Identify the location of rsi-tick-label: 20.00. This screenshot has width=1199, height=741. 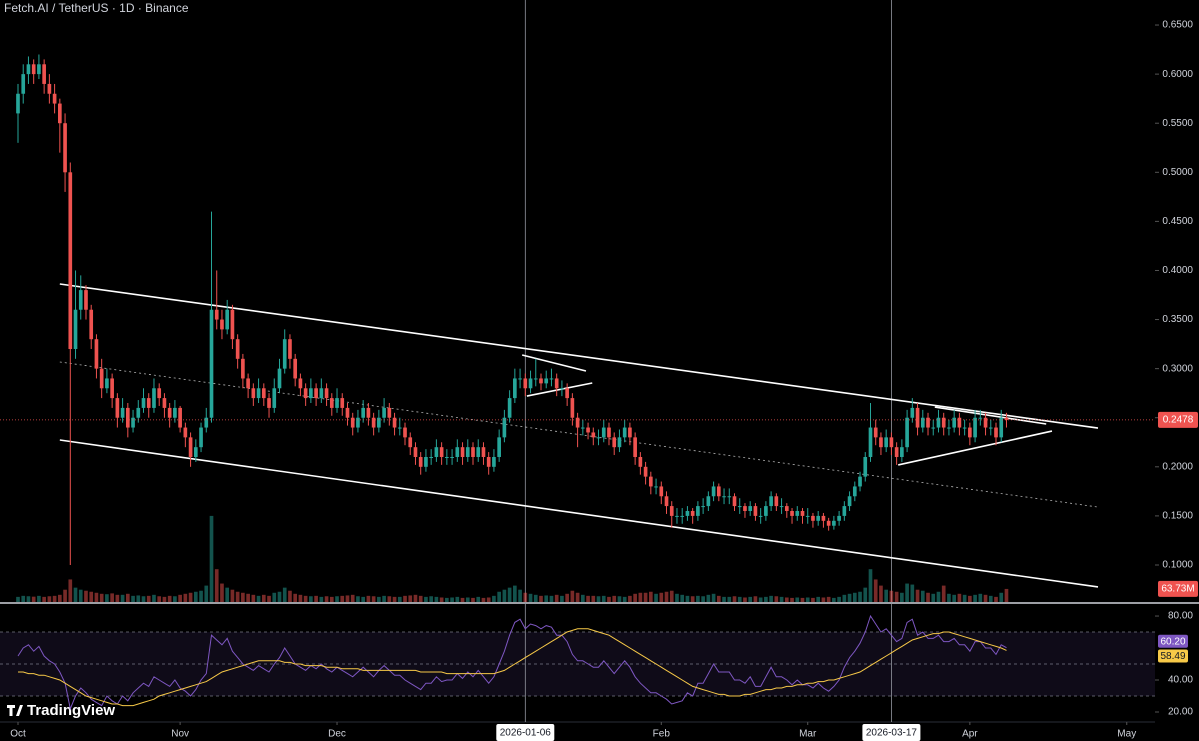
(1180, 712).